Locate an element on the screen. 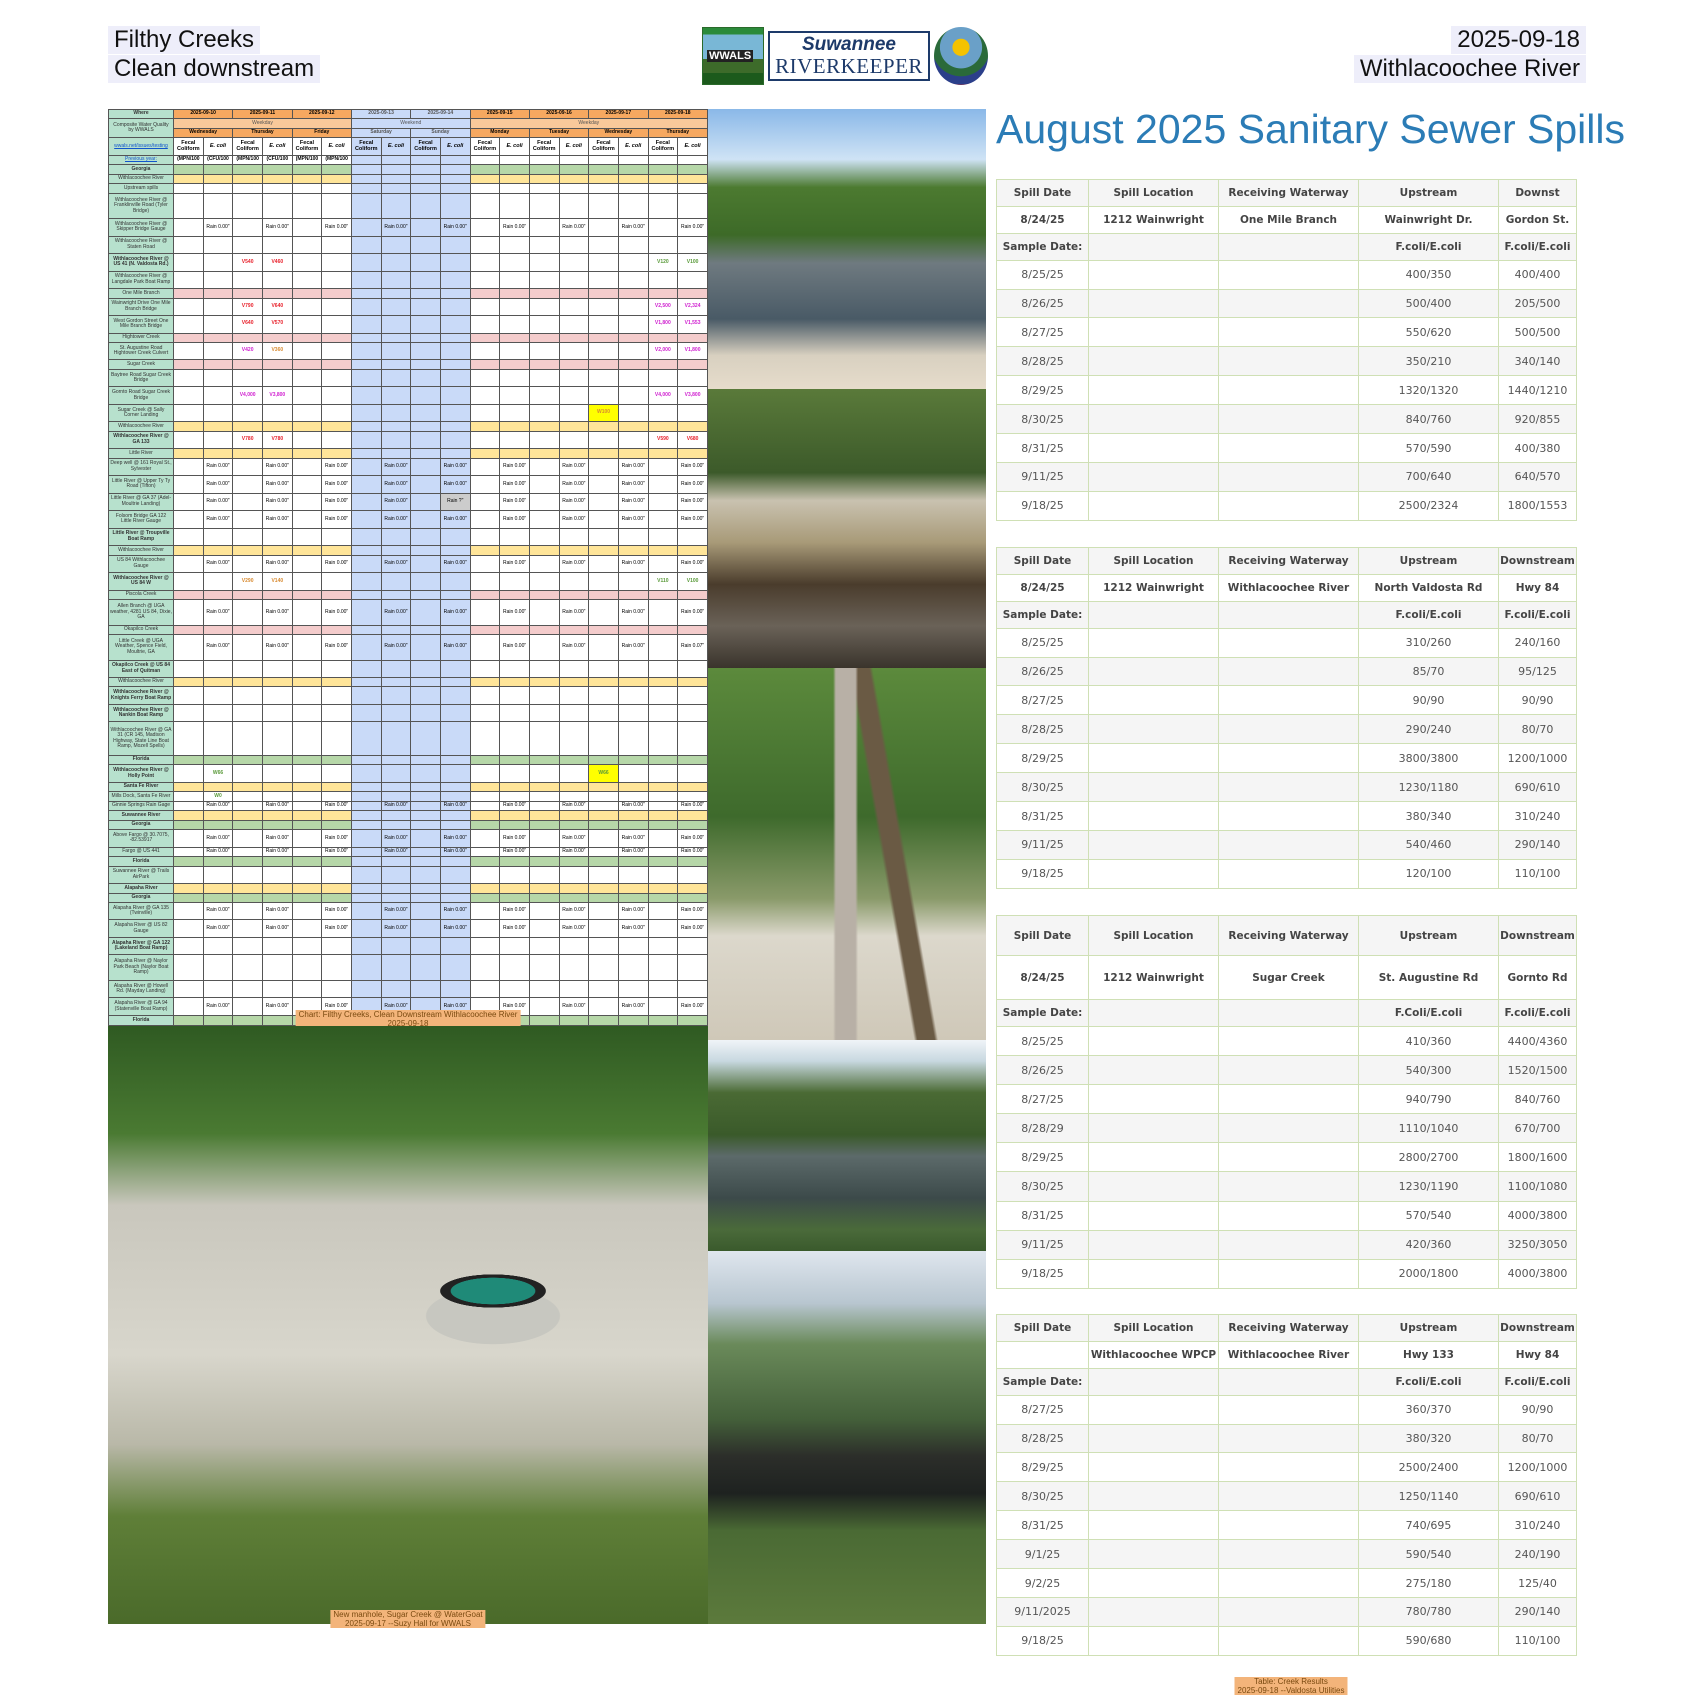  sample-row: 8/30/25 840/760 920/855 is located at coordinates (1286, 419).